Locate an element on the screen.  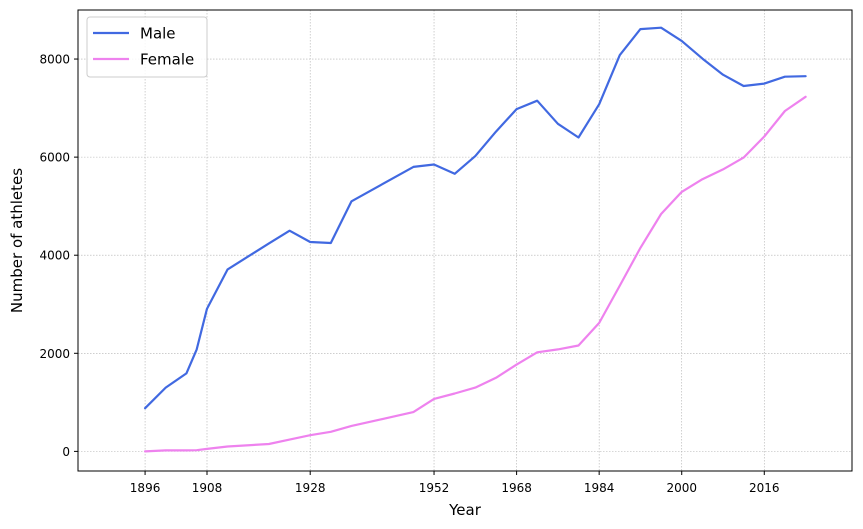
y-tick-label: 8000 is located at coordinates (54, 60).